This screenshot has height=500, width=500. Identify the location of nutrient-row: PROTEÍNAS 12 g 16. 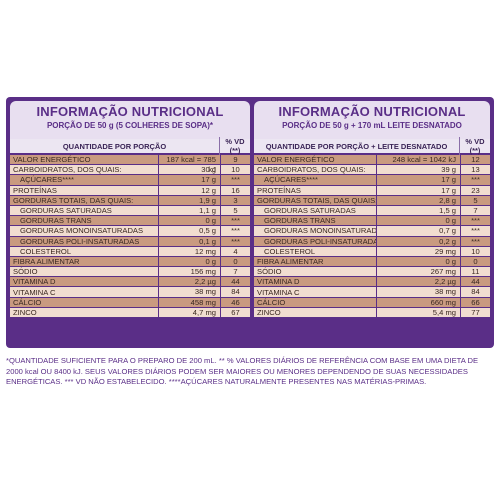
(130, 190).